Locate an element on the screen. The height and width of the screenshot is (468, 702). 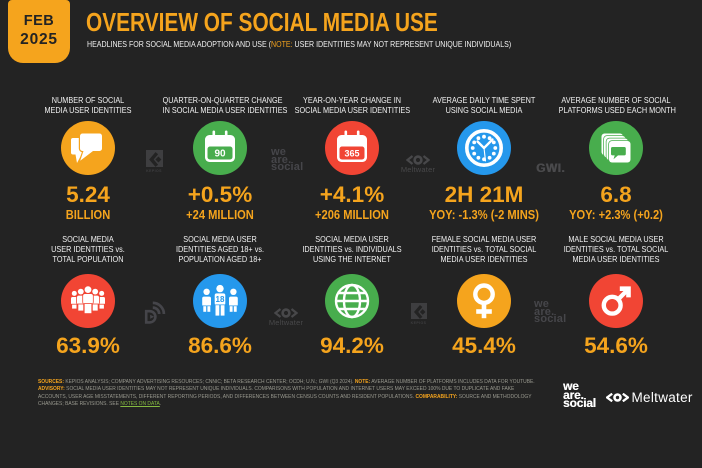
svg-text: 365 is located at coordinates (351, 154).